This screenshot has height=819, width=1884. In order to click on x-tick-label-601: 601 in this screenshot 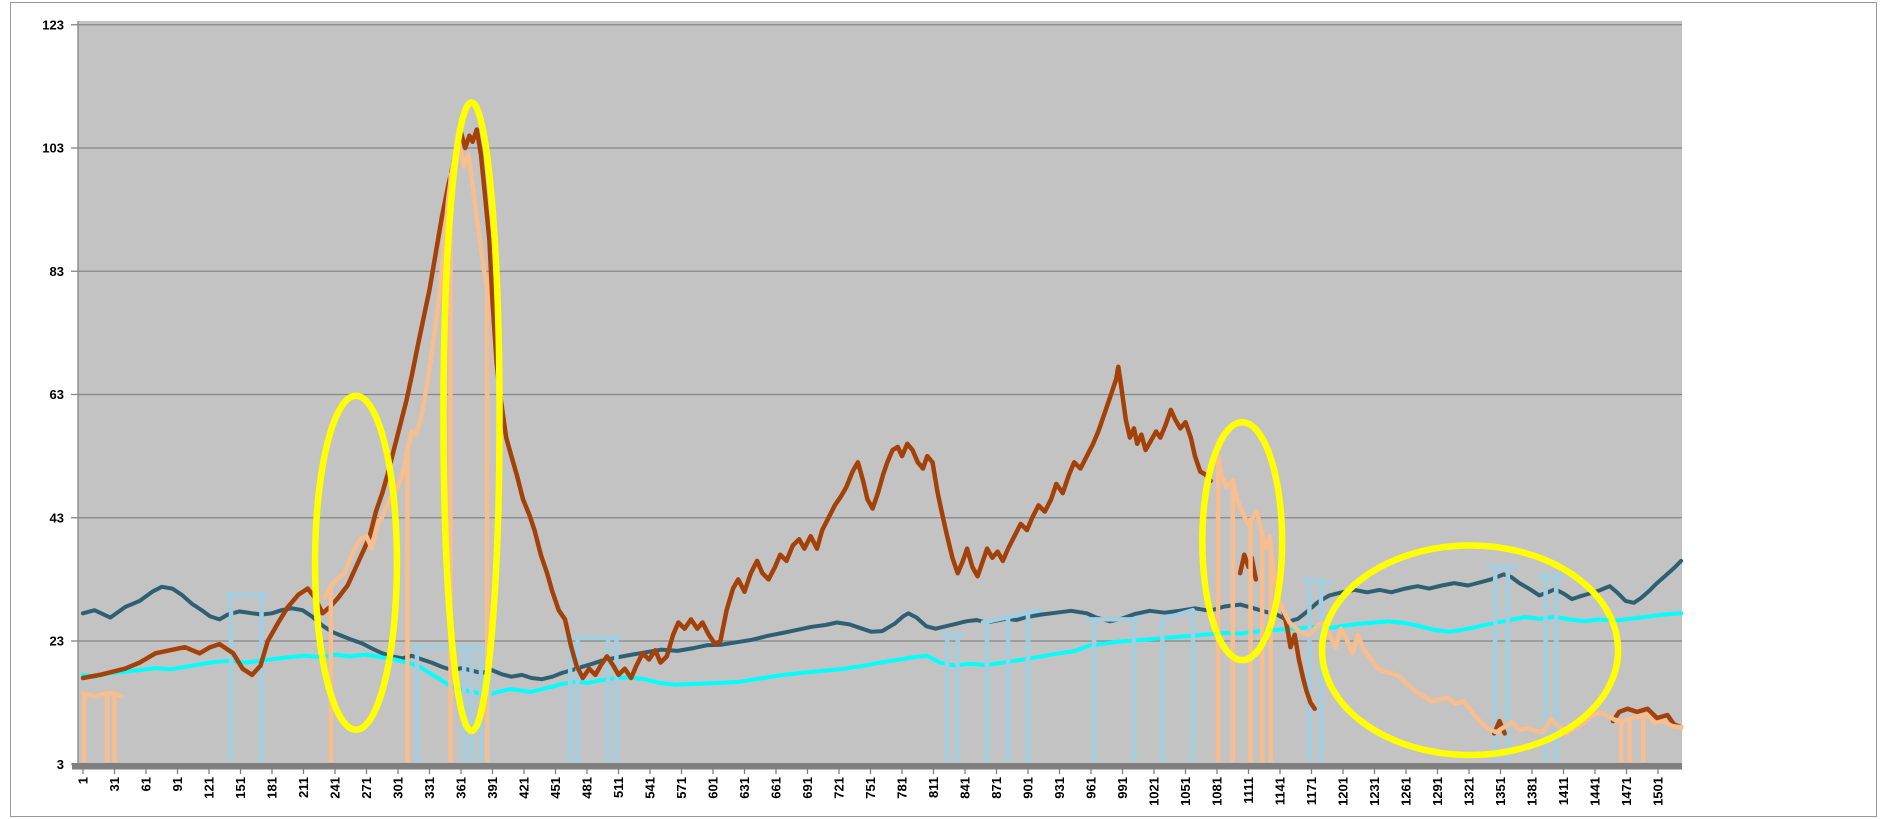, I will do `click(713, 788)`.